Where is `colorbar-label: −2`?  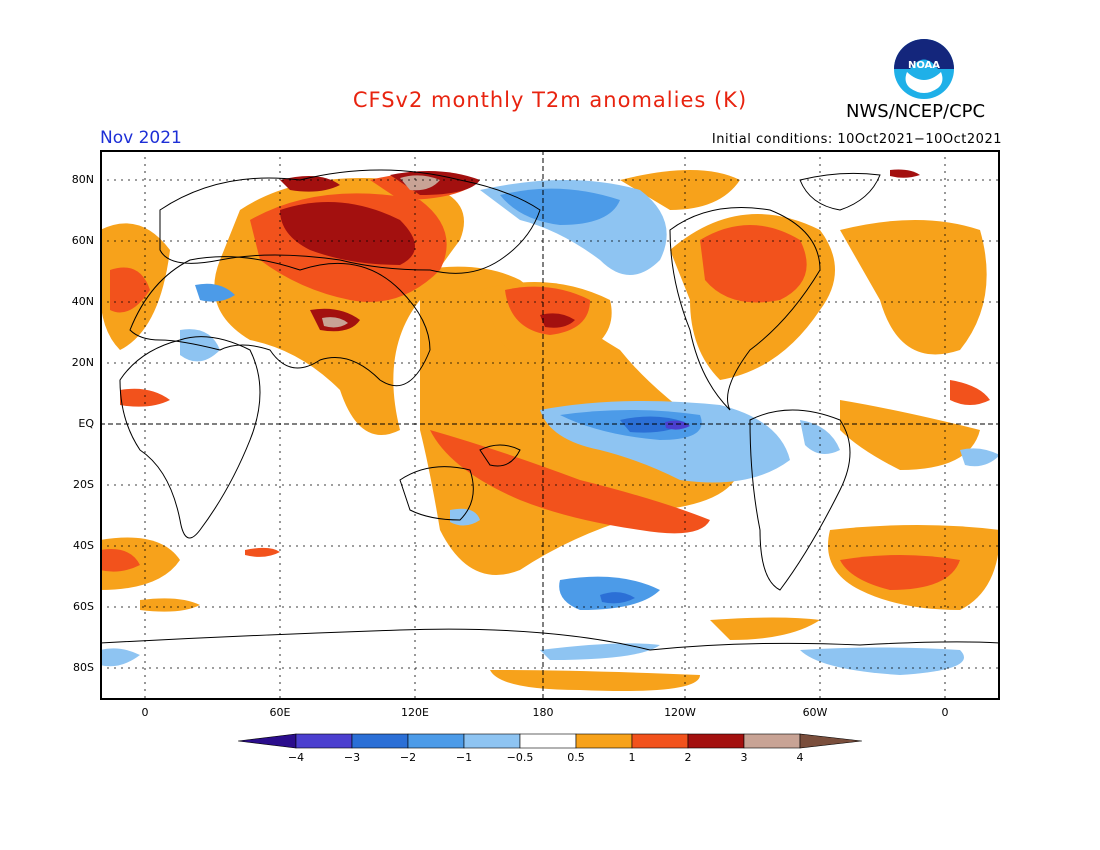 colorbar-label: −2 is located at coordinates (408, 757).